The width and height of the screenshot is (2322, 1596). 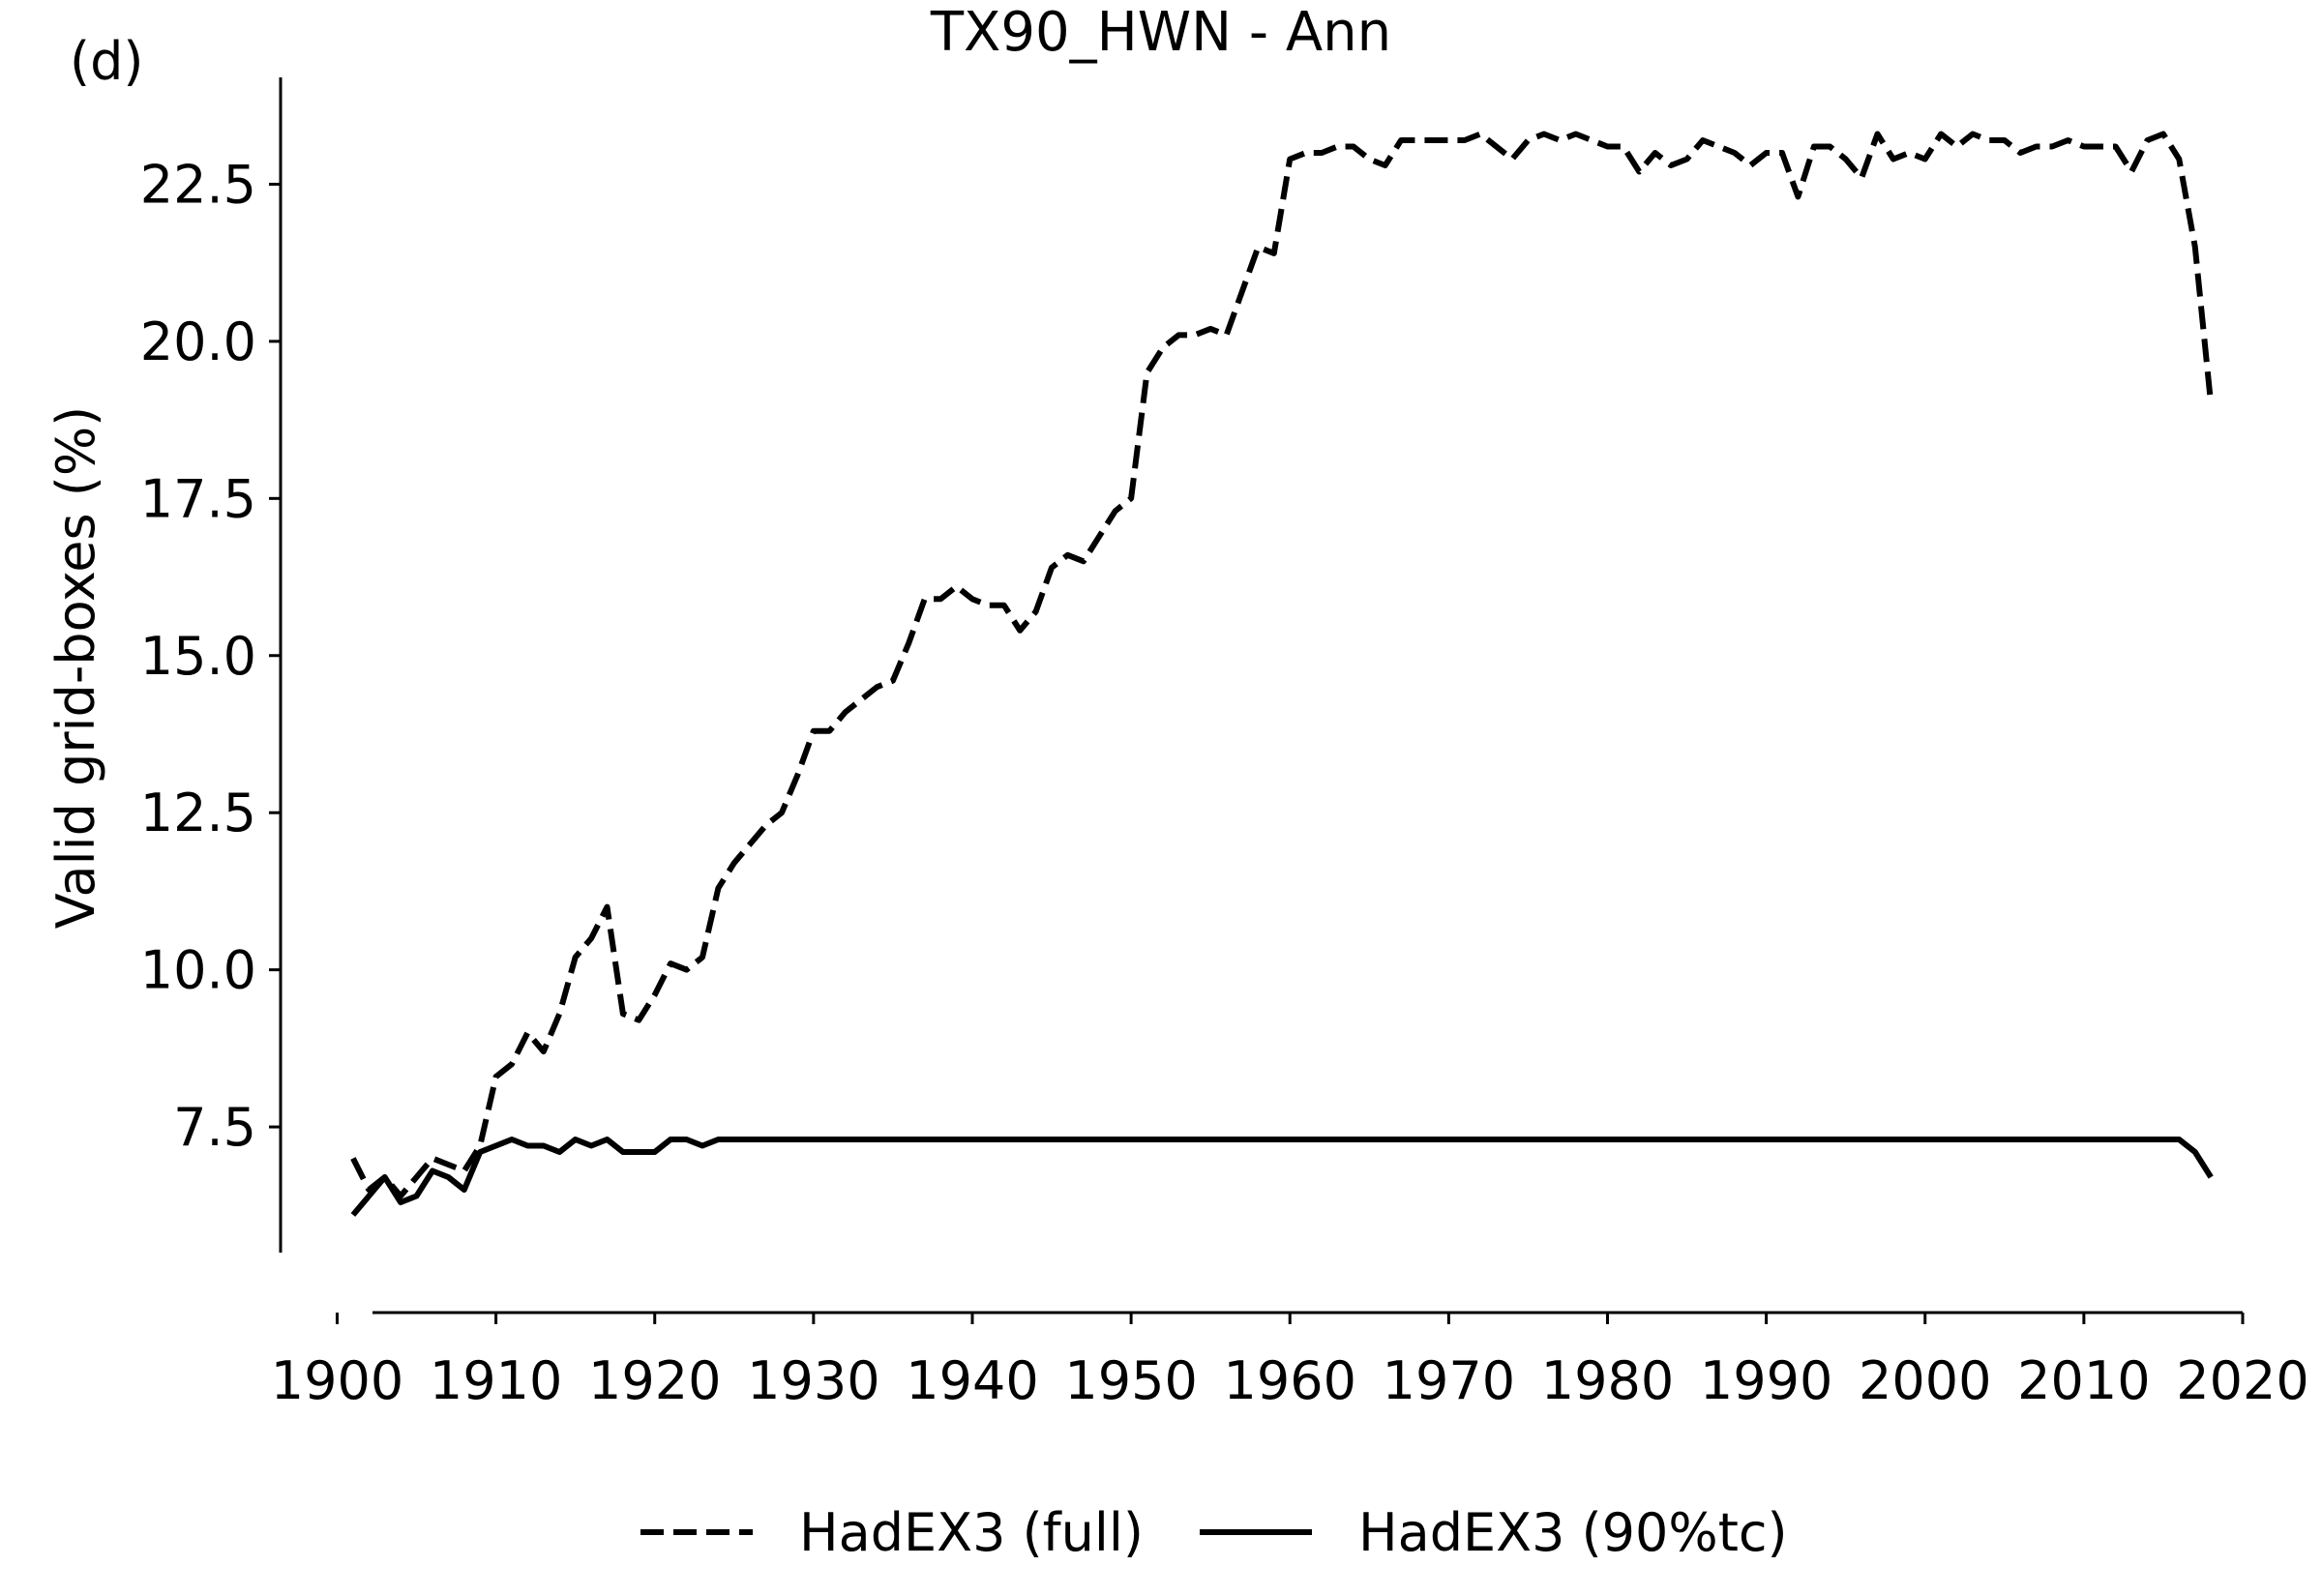 What do you see at coordinates (1160, 32) in the screenshot?
I see `chart-title: TX90_HWN - Ann` at bounding box center [1160, 32].